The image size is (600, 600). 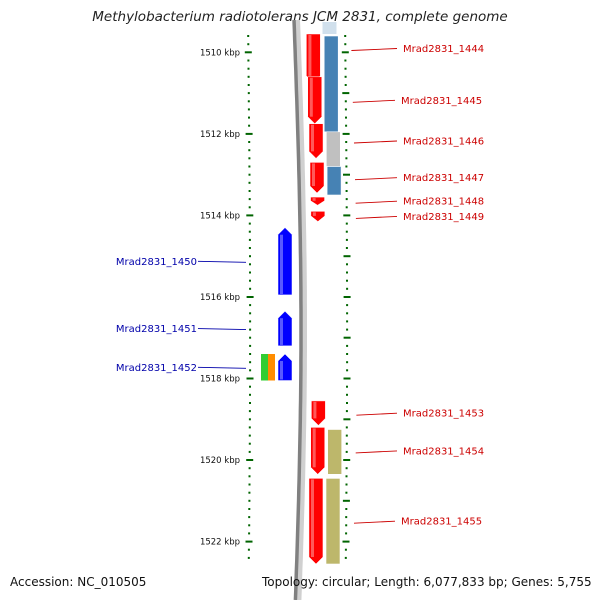 I want to click on ruler-label: 1512 kbp, so click(x=220, y=135).